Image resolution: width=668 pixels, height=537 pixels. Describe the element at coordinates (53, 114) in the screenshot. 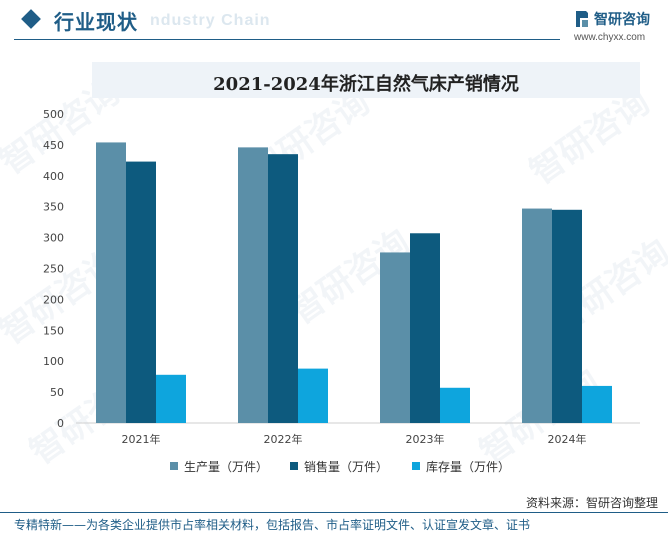

I see `y-tick-label: 500` at that location.